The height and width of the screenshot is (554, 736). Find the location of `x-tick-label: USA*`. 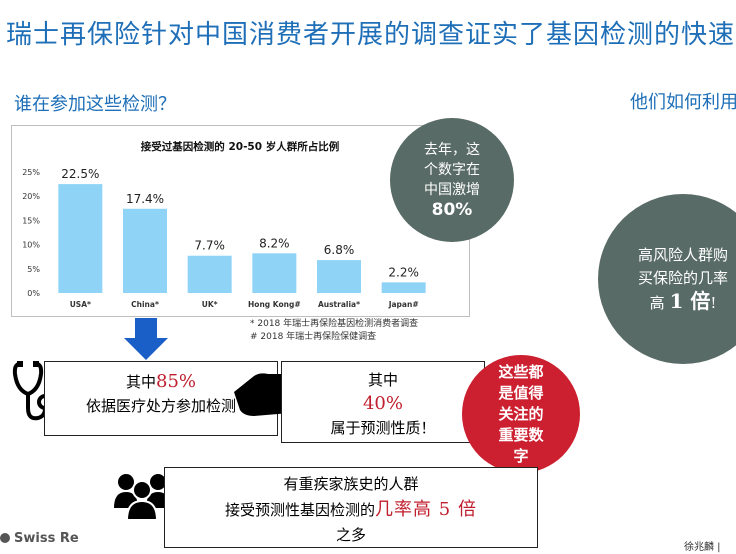

x-tick-label: USA* is located at coordinates (80, 304).